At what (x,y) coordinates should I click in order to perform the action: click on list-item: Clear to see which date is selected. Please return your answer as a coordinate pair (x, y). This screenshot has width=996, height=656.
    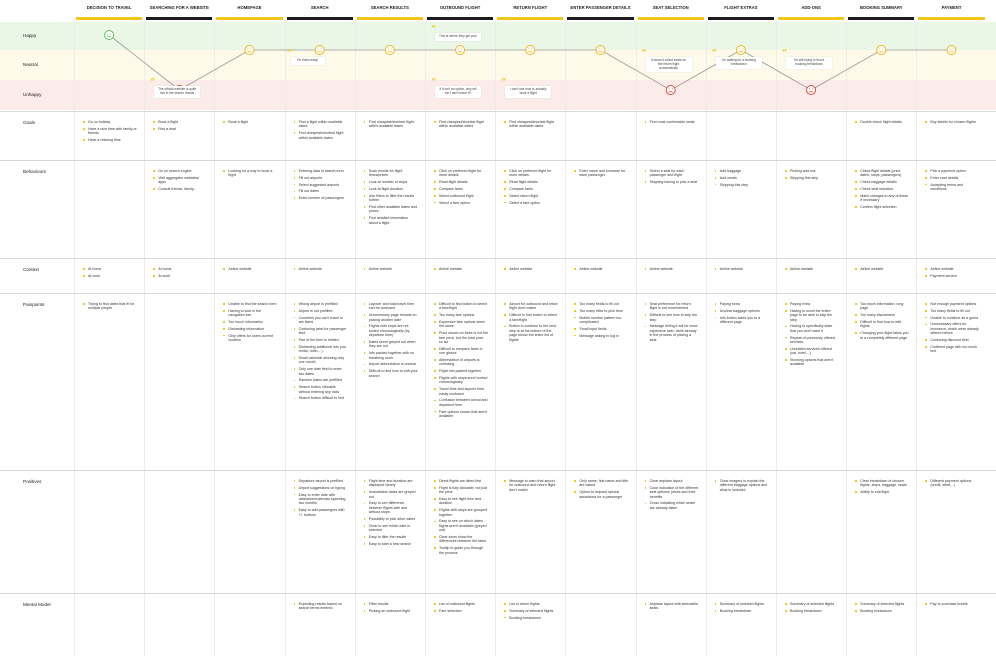
    Looking at the image, I should click on (390, 528).